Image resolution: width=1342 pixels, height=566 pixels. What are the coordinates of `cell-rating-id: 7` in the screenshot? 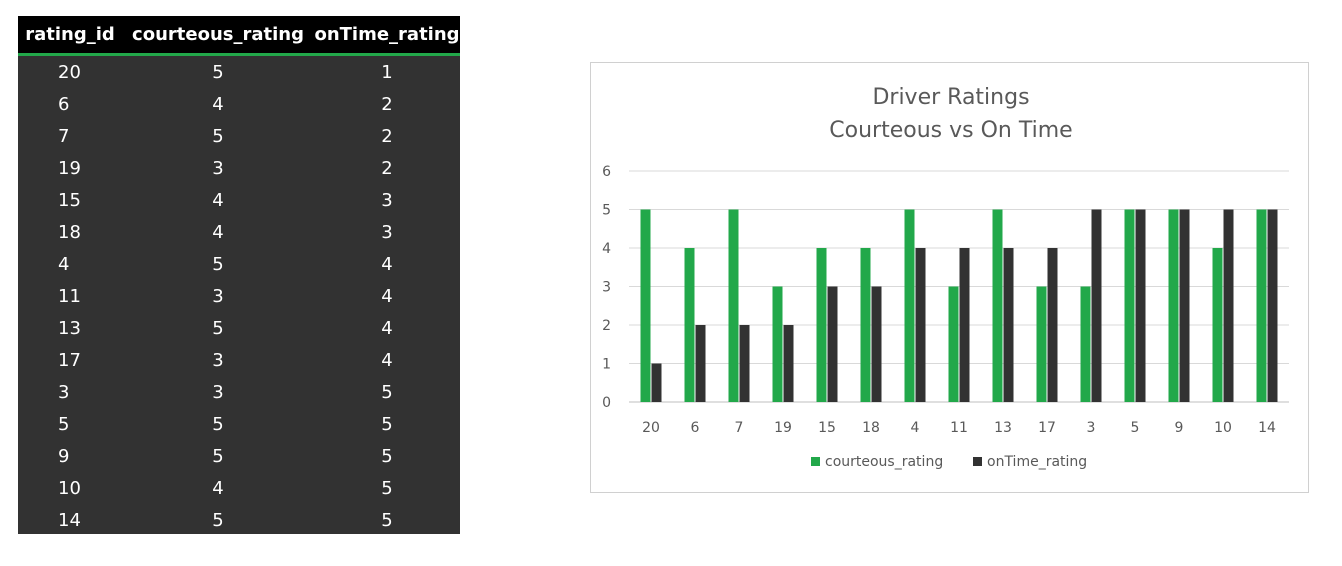 It's located at (64, 136).